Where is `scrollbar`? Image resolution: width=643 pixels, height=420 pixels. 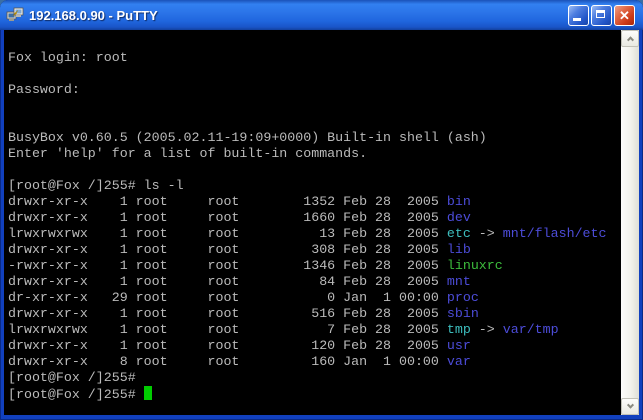 scrollbar is located at coordinates (630, 222).